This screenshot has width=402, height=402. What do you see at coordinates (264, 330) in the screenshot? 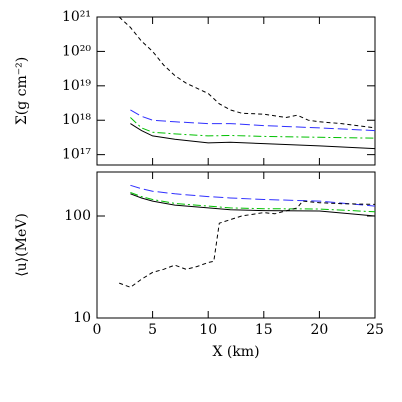
I see `x-tick-label: 15` at bounding box center [264, 330].